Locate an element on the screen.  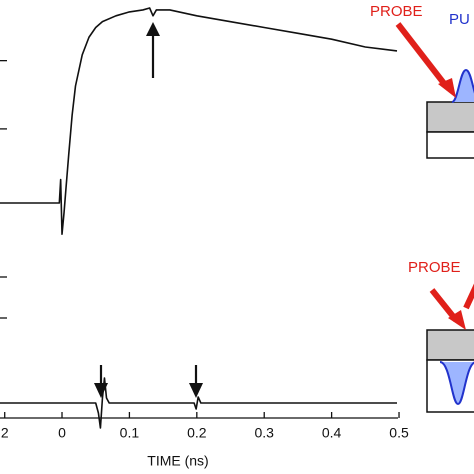
x-tick-label: 0.4 is located at coordinates (332, 433).